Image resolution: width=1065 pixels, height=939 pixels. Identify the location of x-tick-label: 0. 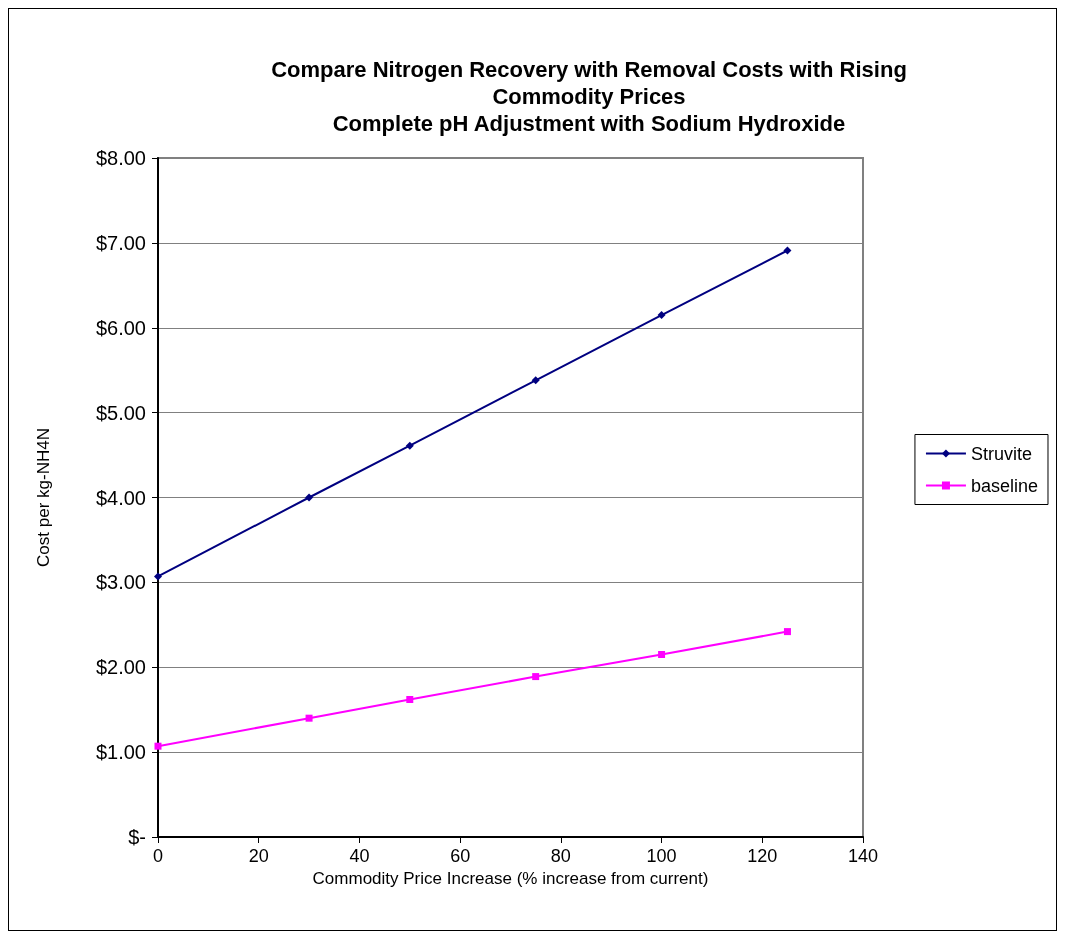
(158, 856).